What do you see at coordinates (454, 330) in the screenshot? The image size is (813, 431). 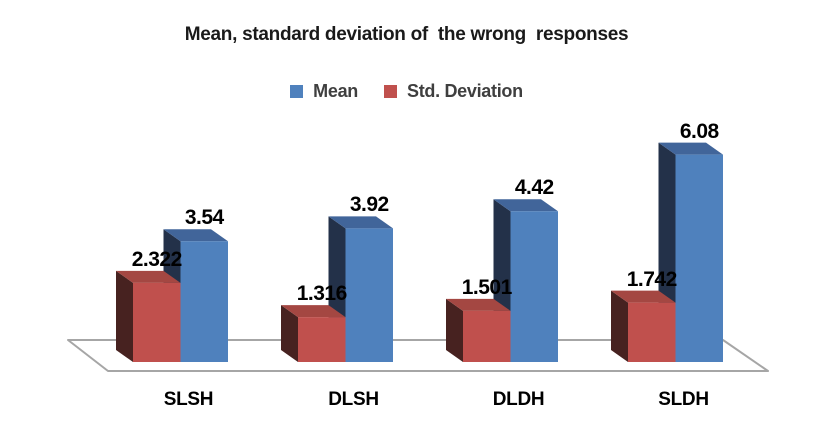 I see `bar-side-std-deviation-dldh` at bounding box center [454, 330].